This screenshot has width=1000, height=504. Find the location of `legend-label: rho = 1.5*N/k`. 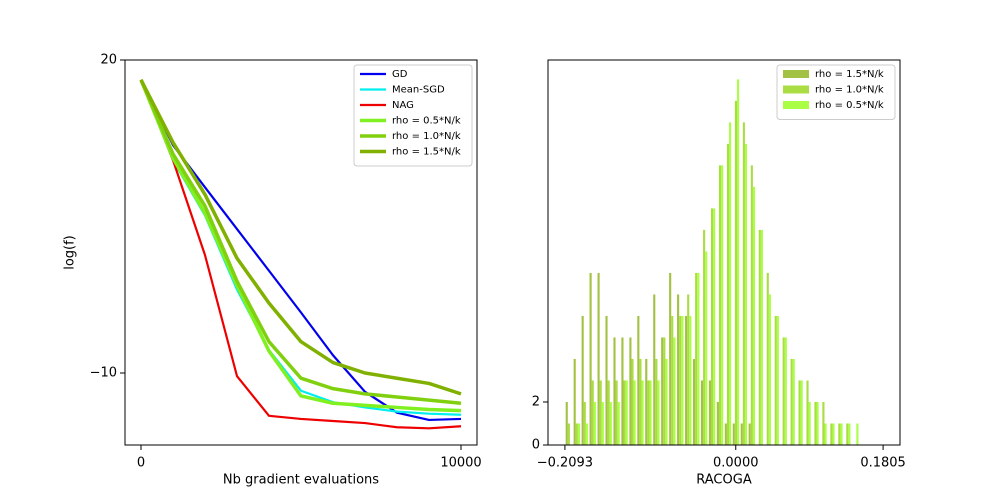

legend-label: rho = 1.5*N/k is located at coordinates (426, 152).